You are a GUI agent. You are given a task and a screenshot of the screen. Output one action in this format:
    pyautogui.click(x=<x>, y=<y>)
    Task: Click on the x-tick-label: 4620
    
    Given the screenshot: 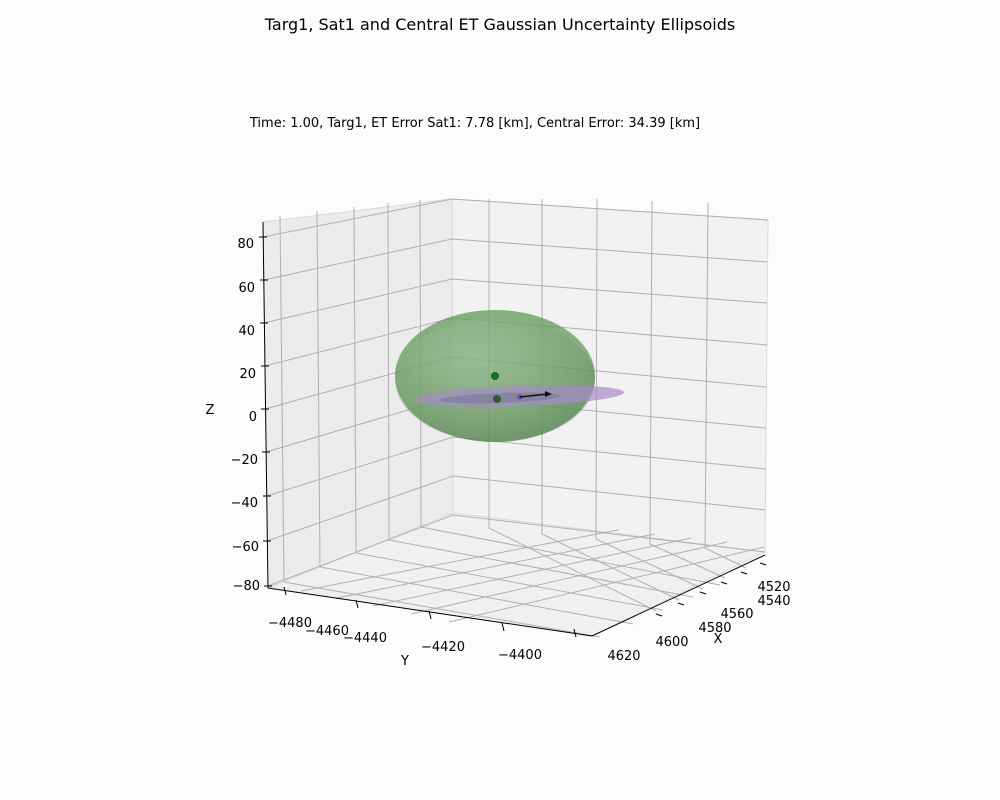 What is the action you would take?
    pyautogui.click(x=623, y=656)
    